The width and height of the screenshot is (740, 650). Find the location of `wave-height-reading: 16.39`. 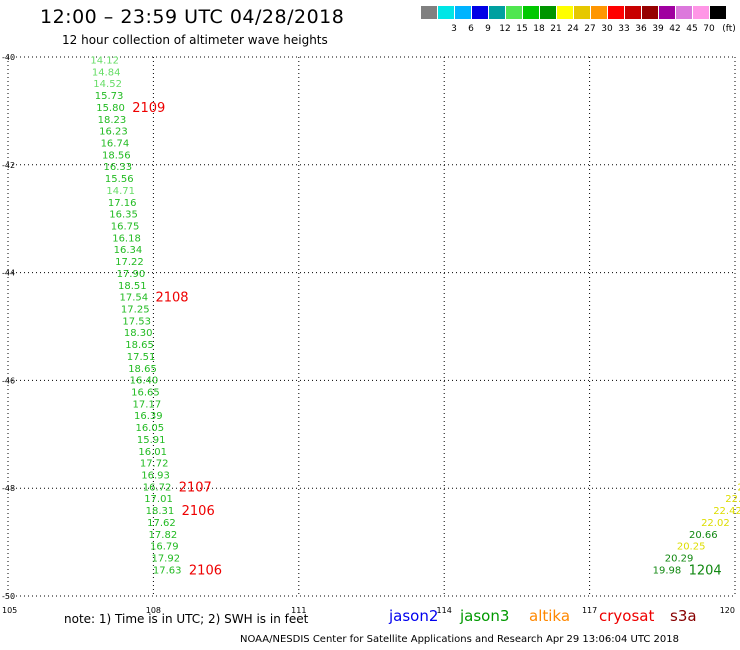

wave-height-reading: 16.39 is located at coordinates (148, 416).